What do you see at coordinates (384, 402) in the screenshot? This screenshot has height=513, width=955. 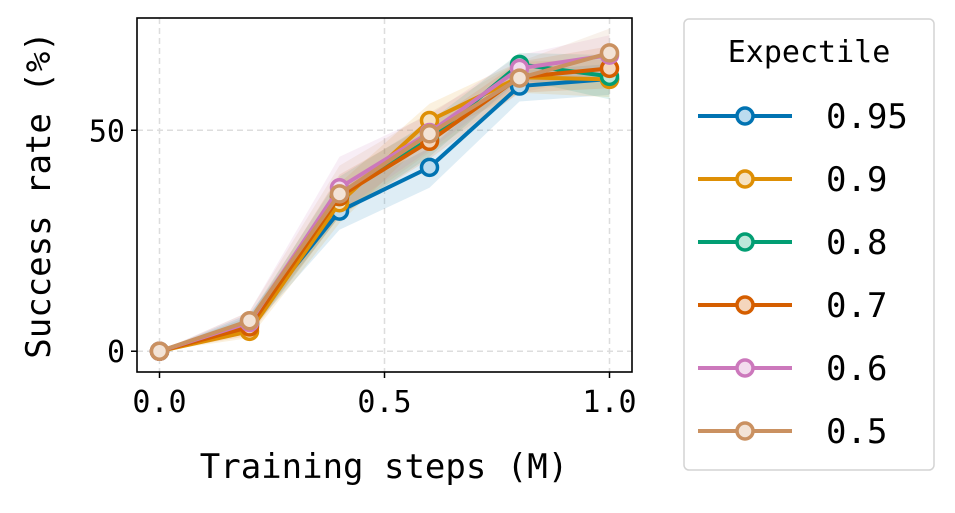 I see `x-tick-label: 0.5` at bounding box center [384, 402].